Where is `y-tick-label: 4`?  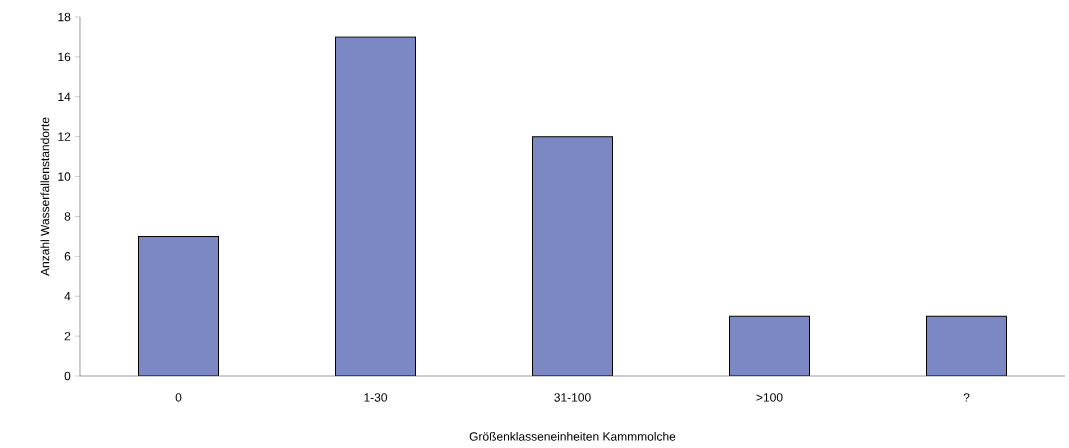
y-tick-label: 4 is located at coordinates (67, 296).